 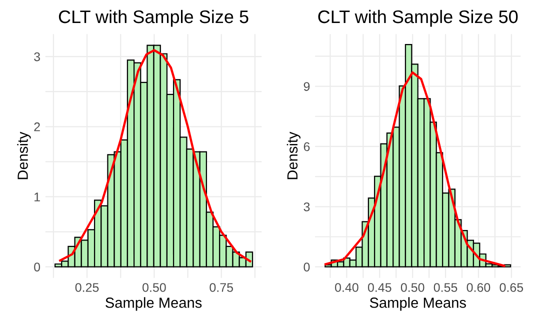 What do you see at coordinates (307, 147) in the screenshot?
I see `y-tick-label: 6` at bounding box center [307, 147].